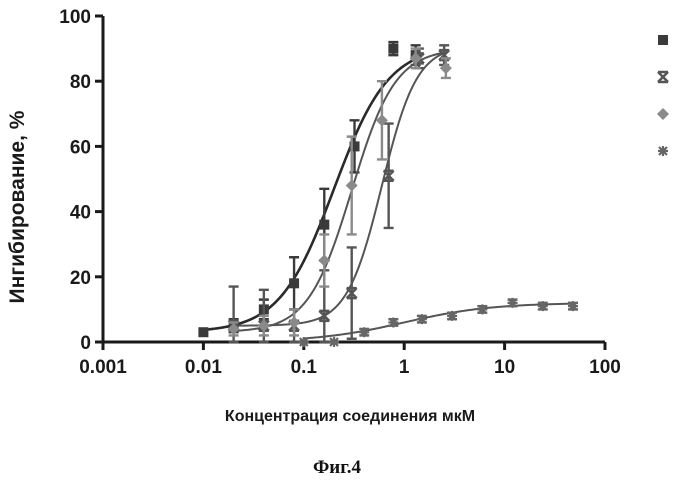  What do you see at coordinates (605, 367) in the screenshot?
I see `x-tick-label: 100` at bounding box center [605, 367].